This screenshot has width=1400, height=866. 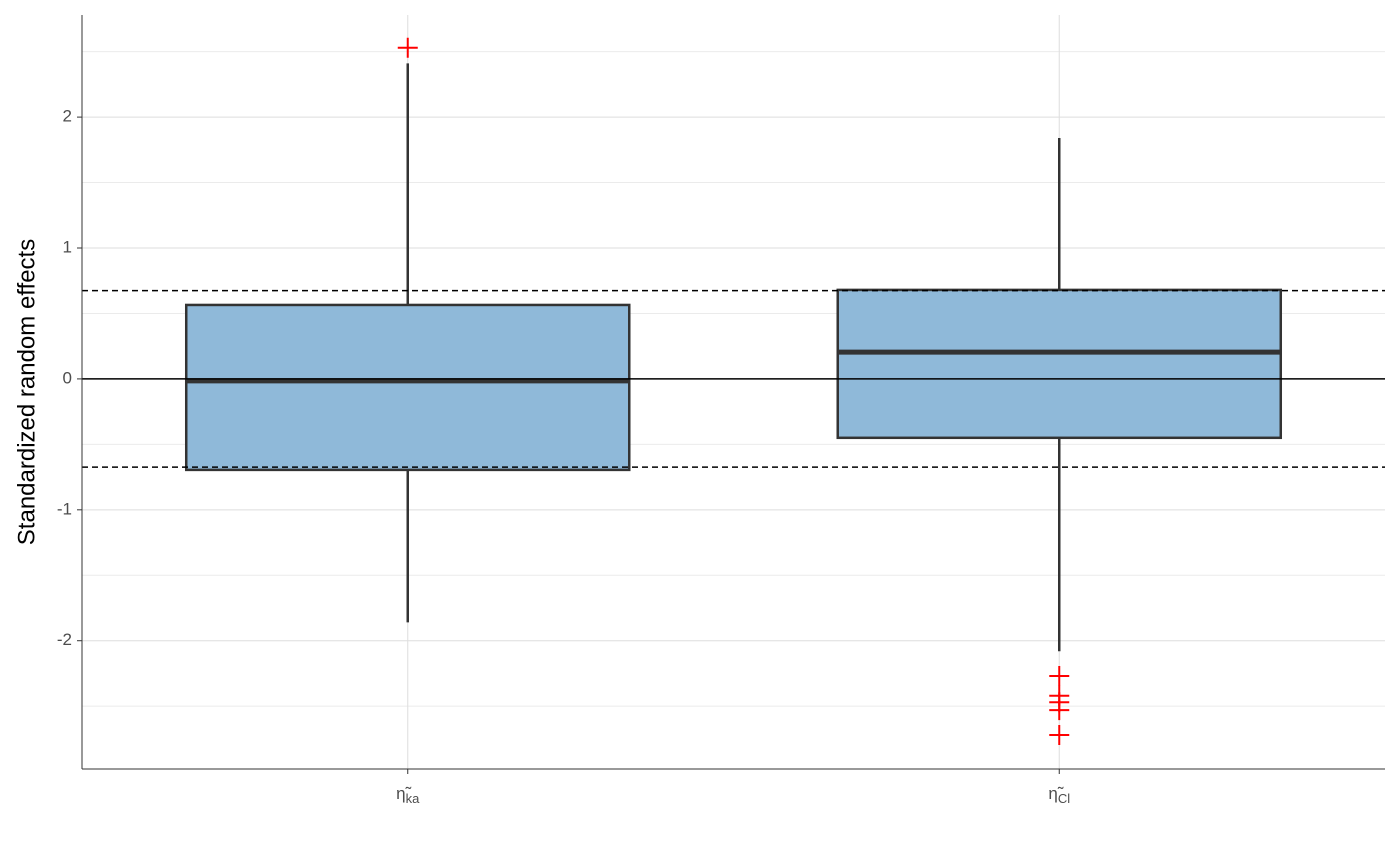 What do you see at coordinates (64, 639) in the screenshot?
I see `y-tick-label: -2` at bounding box center [64, 639].